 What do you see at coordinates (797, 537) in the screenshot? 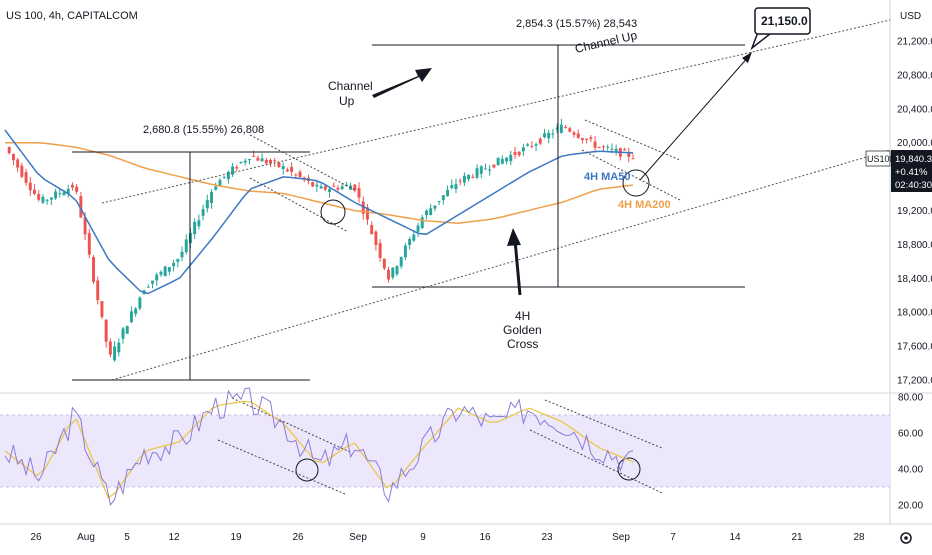
I see `time-tick-label: 21` at bounding box center [797, 537].